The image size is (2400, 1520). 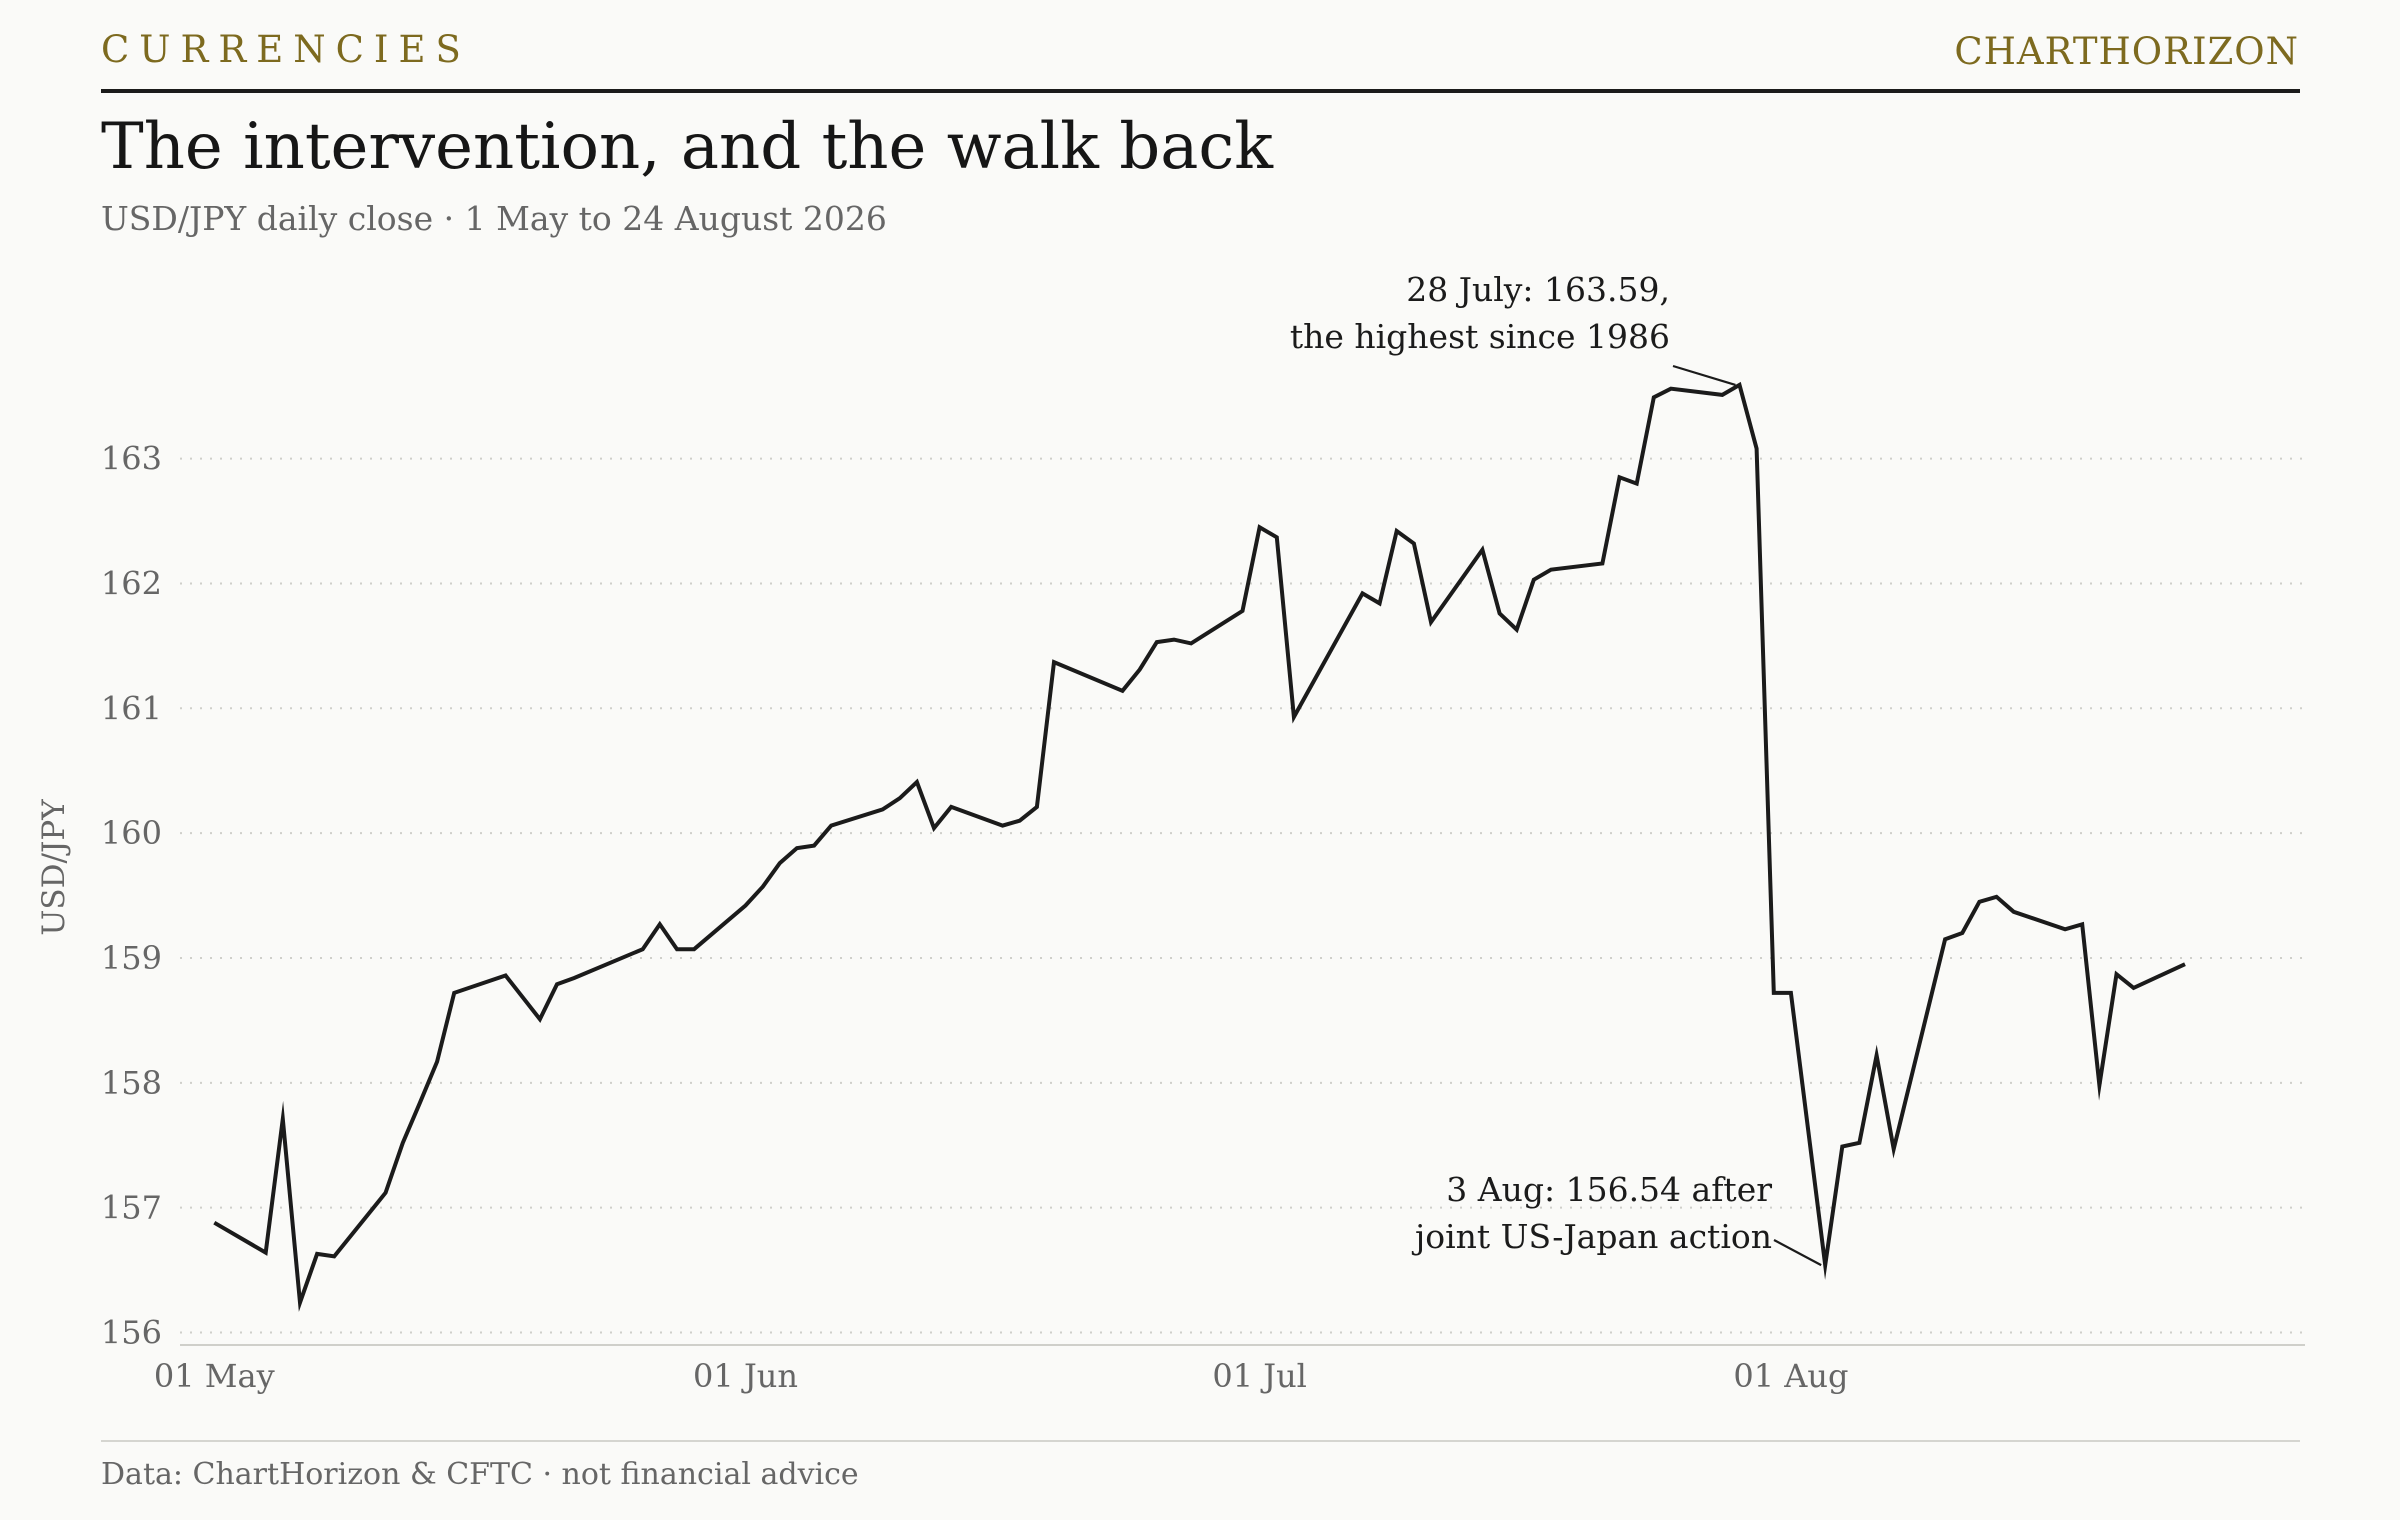 I want to click on y-tick-label: 158, so click(x=131, y=1083).